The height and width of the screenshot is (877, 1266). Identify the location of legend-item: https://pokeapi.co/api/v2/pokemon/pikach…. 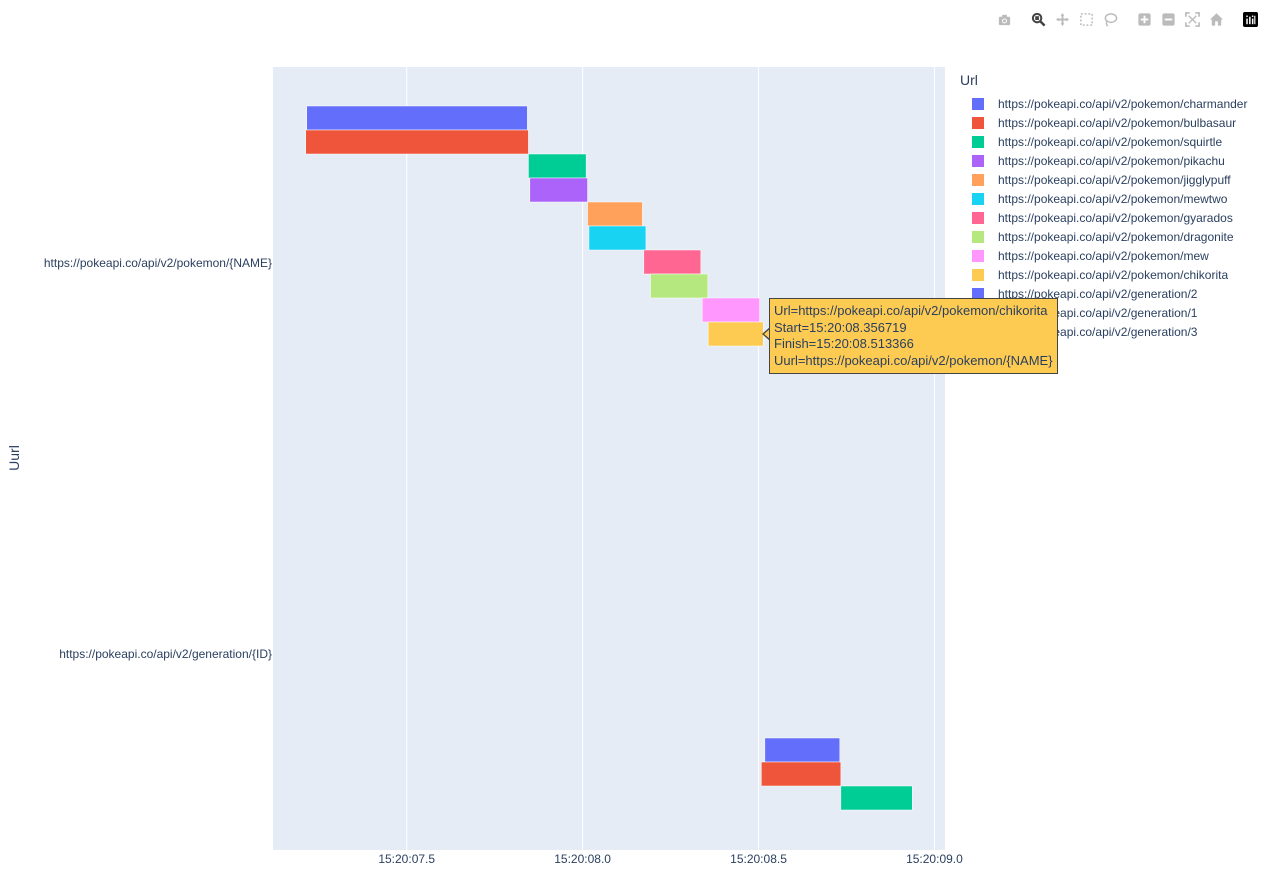
(1103, 160).